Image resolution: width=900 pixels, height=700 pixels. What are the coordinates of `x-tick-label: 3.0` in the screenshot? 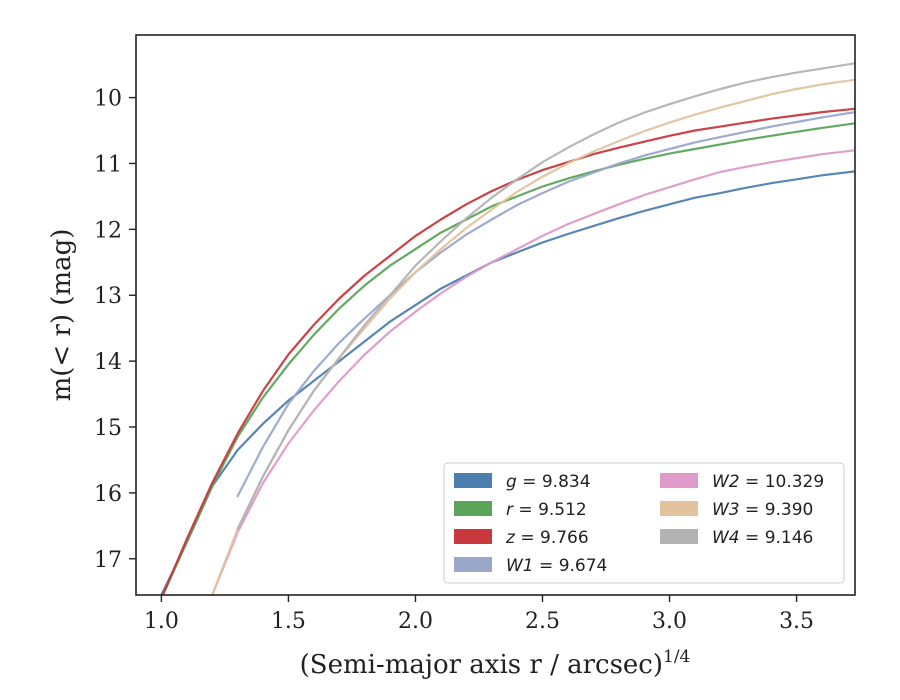 It's located at (669, 621).